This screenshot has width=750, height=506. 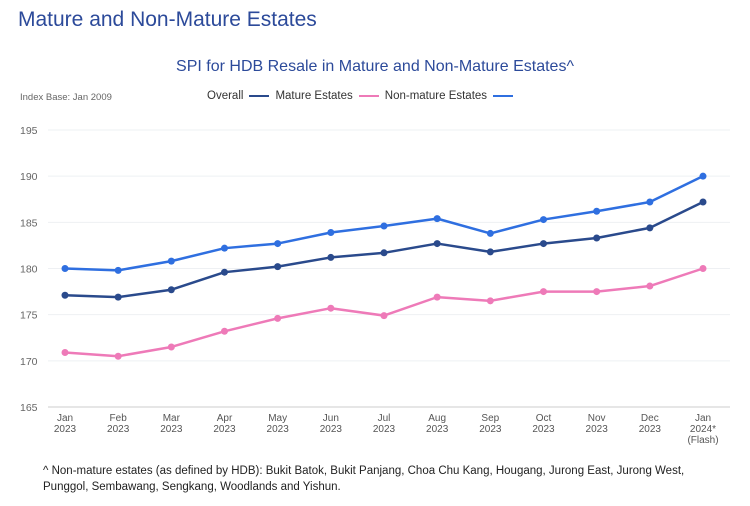 What do you see at coordinates (597, 418) in the screenshot?
I see `x-tick-label: Nov` at bounding box center [597, 418].